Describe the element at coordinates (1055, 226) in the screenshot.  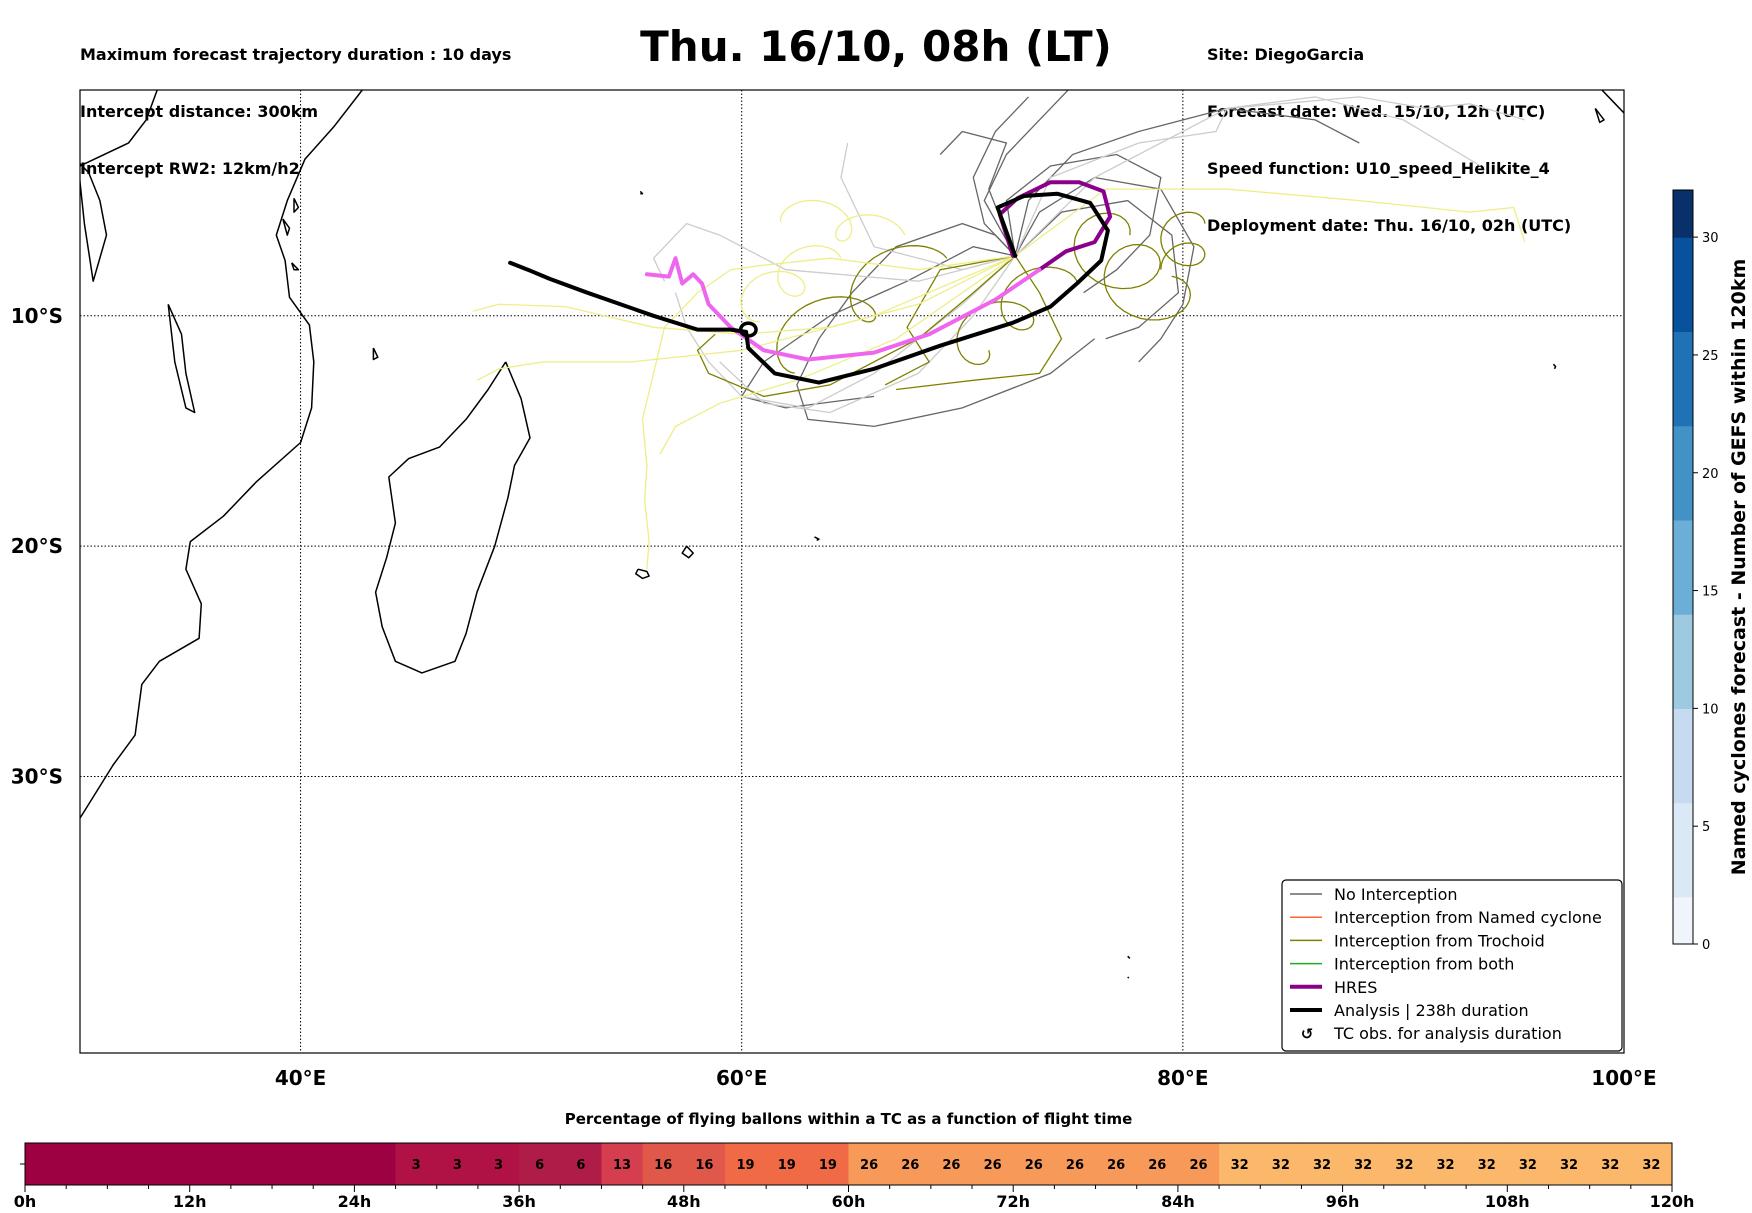
I see `series-hres` at that location.